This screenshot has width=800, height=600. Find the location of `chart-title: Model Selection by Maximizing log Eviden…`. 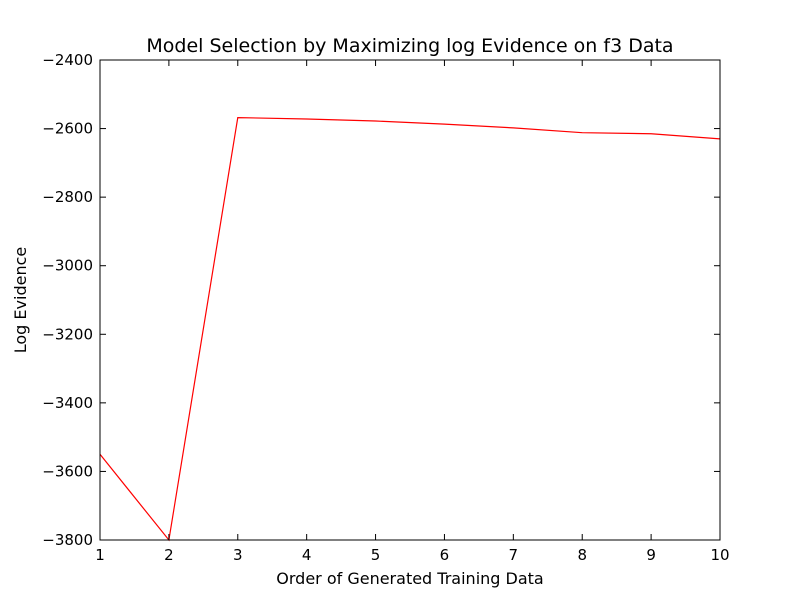

chart-title: Model Selection by Maximizing log Eviden… is located at coordinates (409, 46).